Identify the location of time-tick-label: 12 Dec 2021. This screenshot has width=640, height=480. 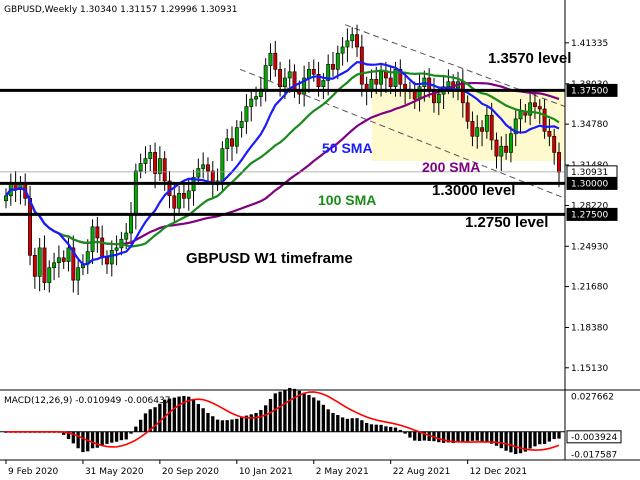
(498, 472).